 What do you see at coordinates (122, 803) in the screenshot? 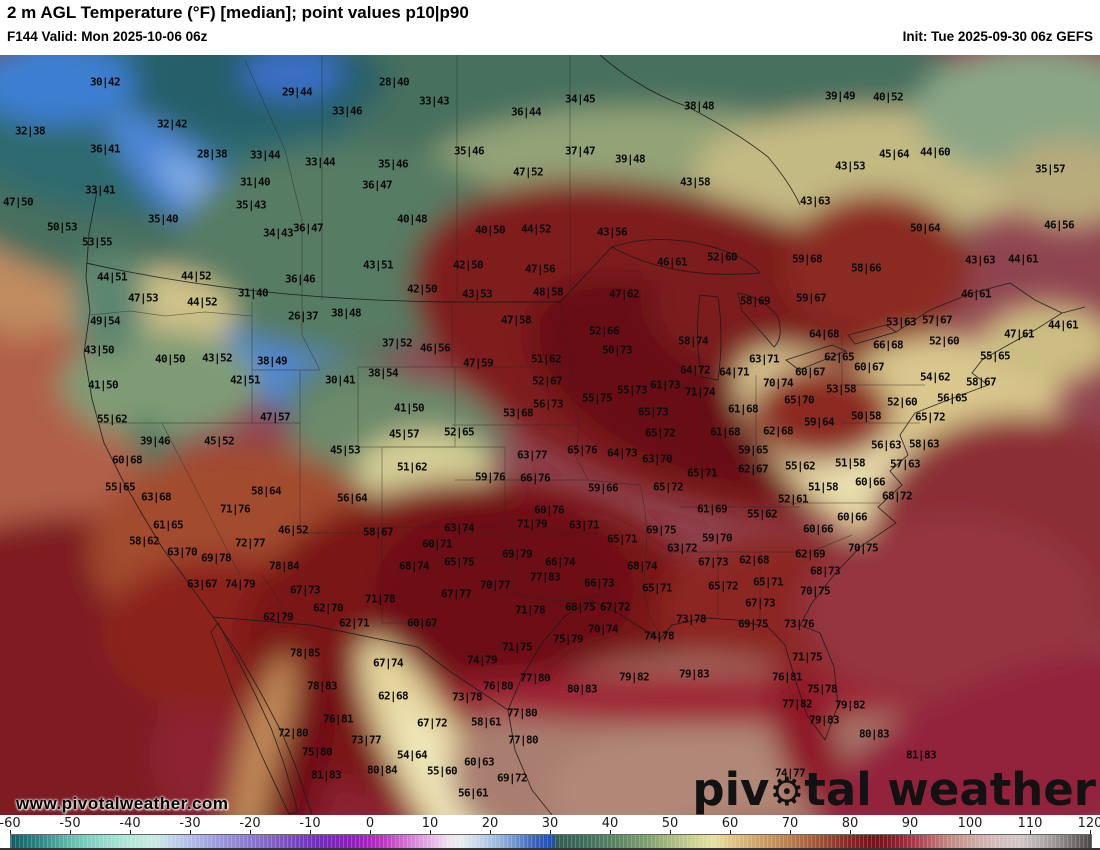
I see `url-watermark: www.pivotalweather.com` at bounding box center [122, 803].